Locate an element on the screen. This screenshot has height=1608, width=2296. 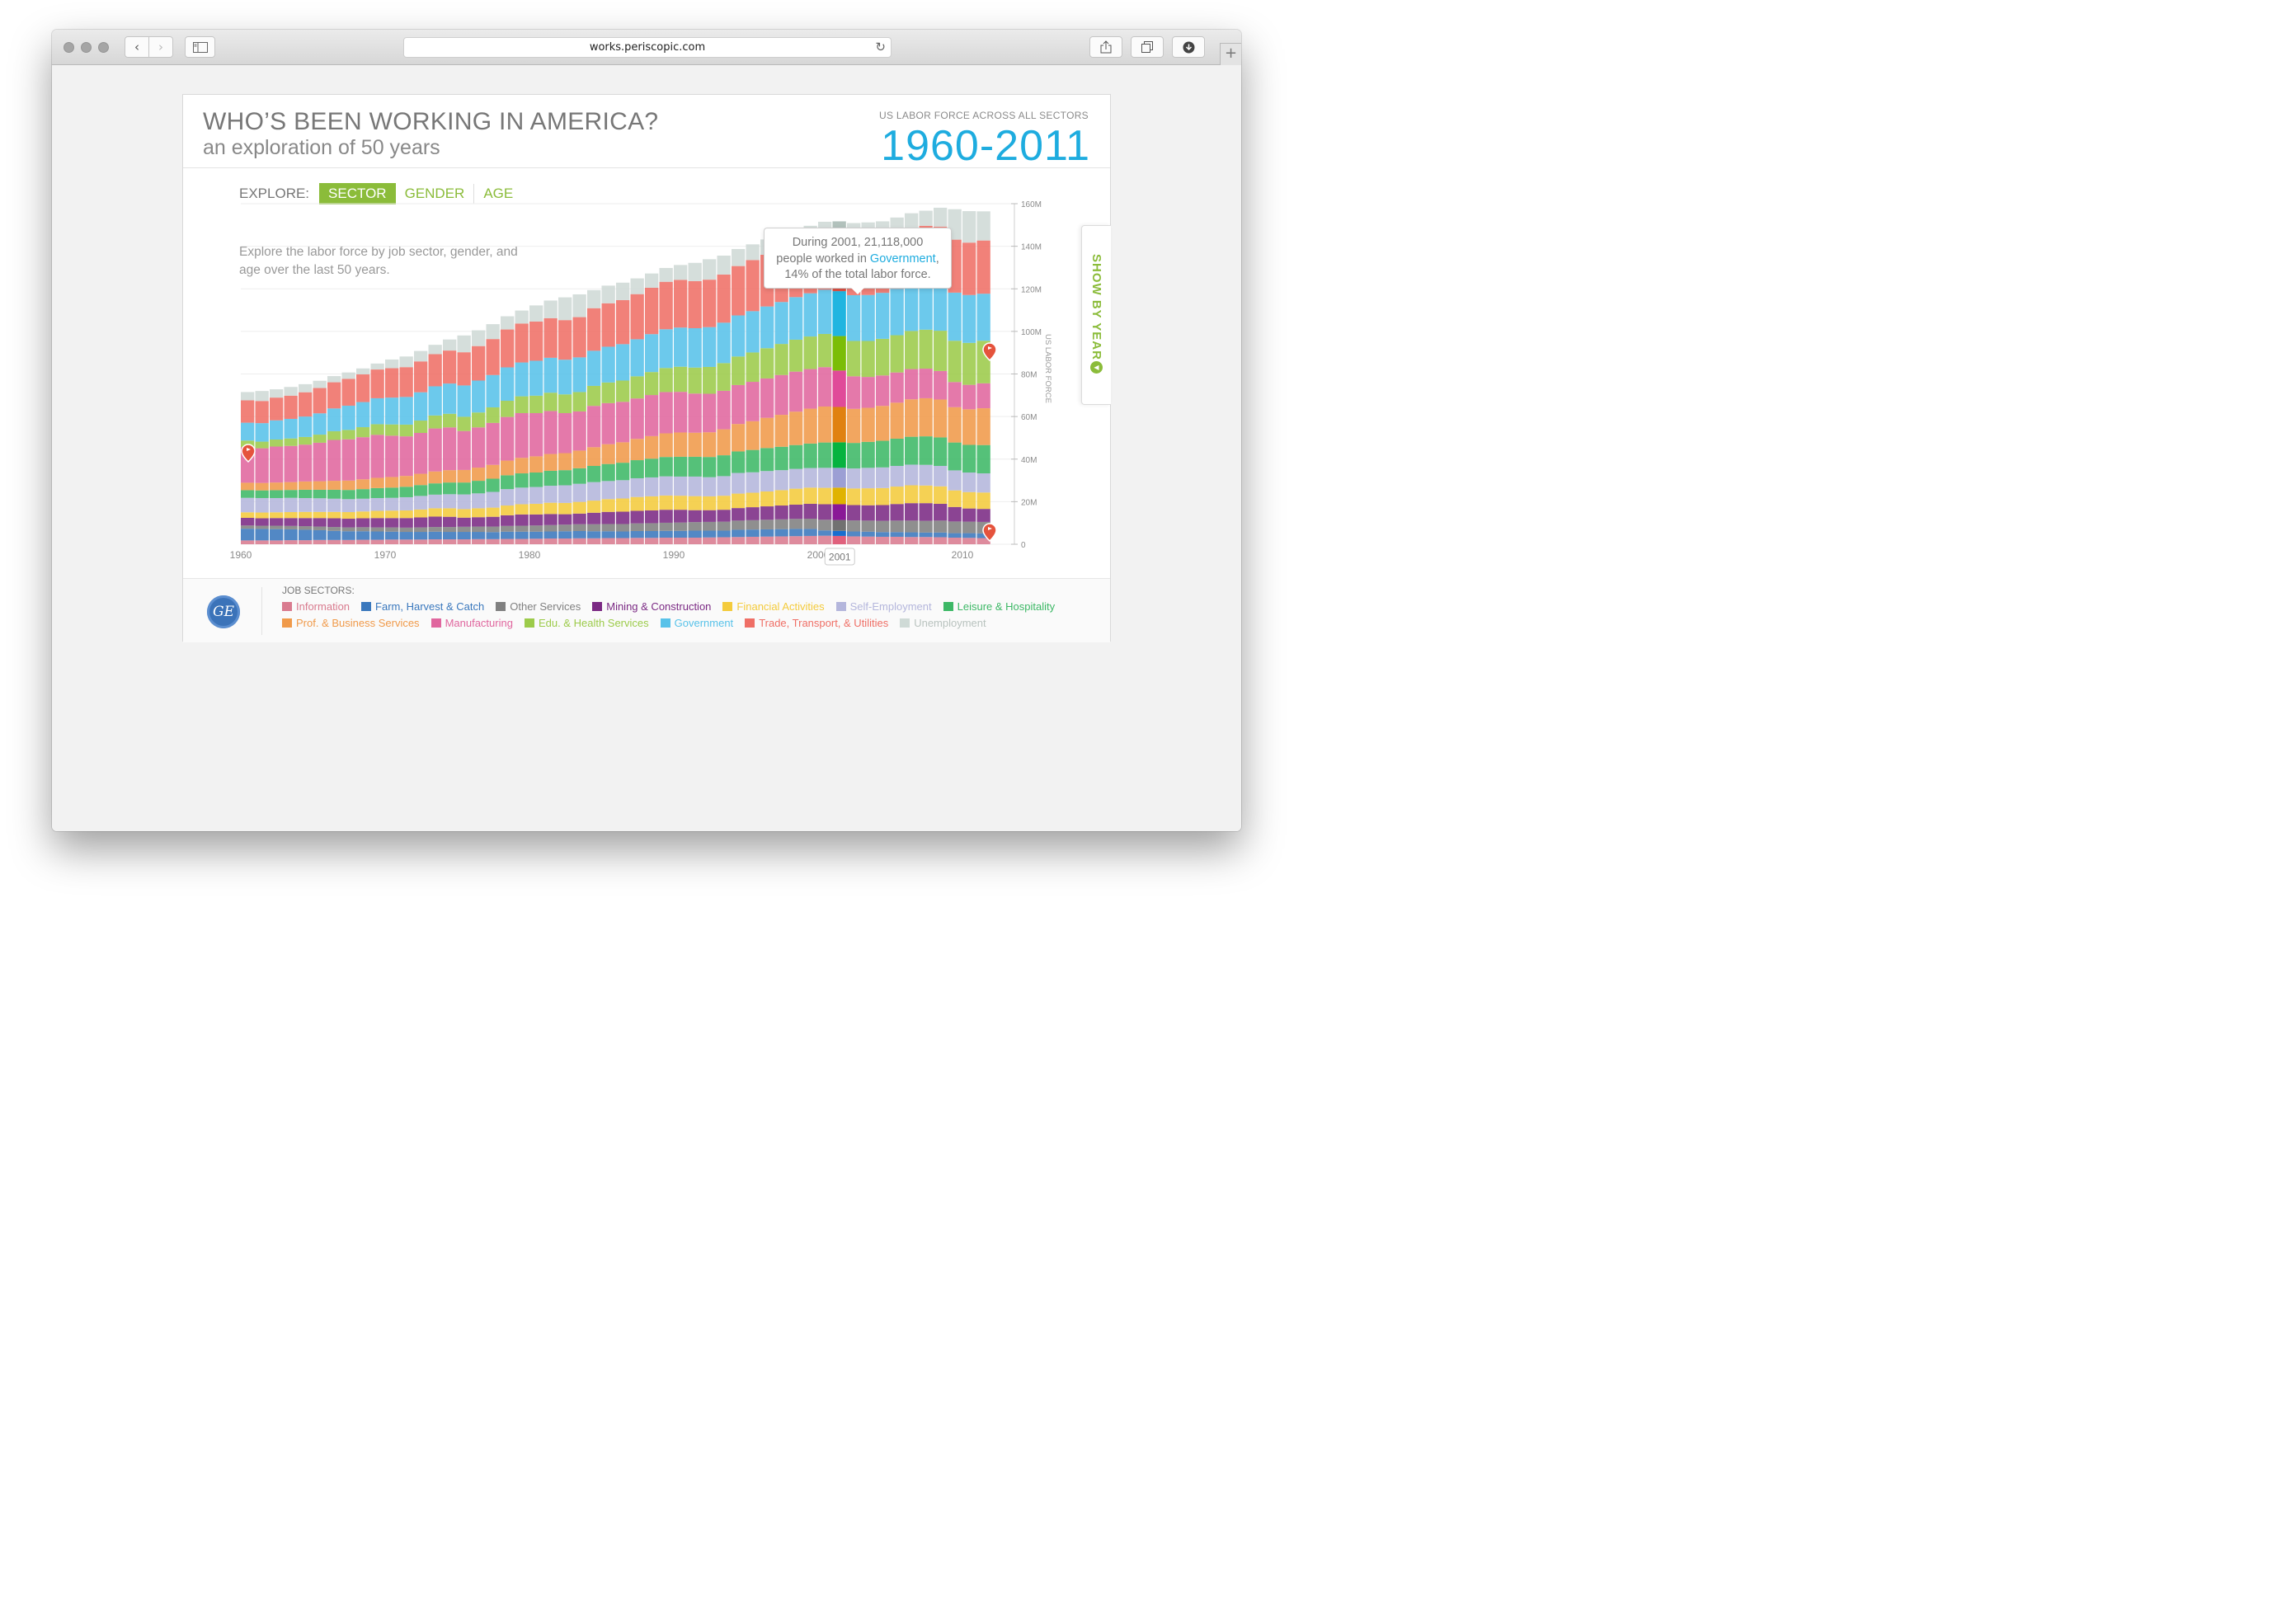
legend-item: Leisure & Hospitality is located at coordinates (999, 606).